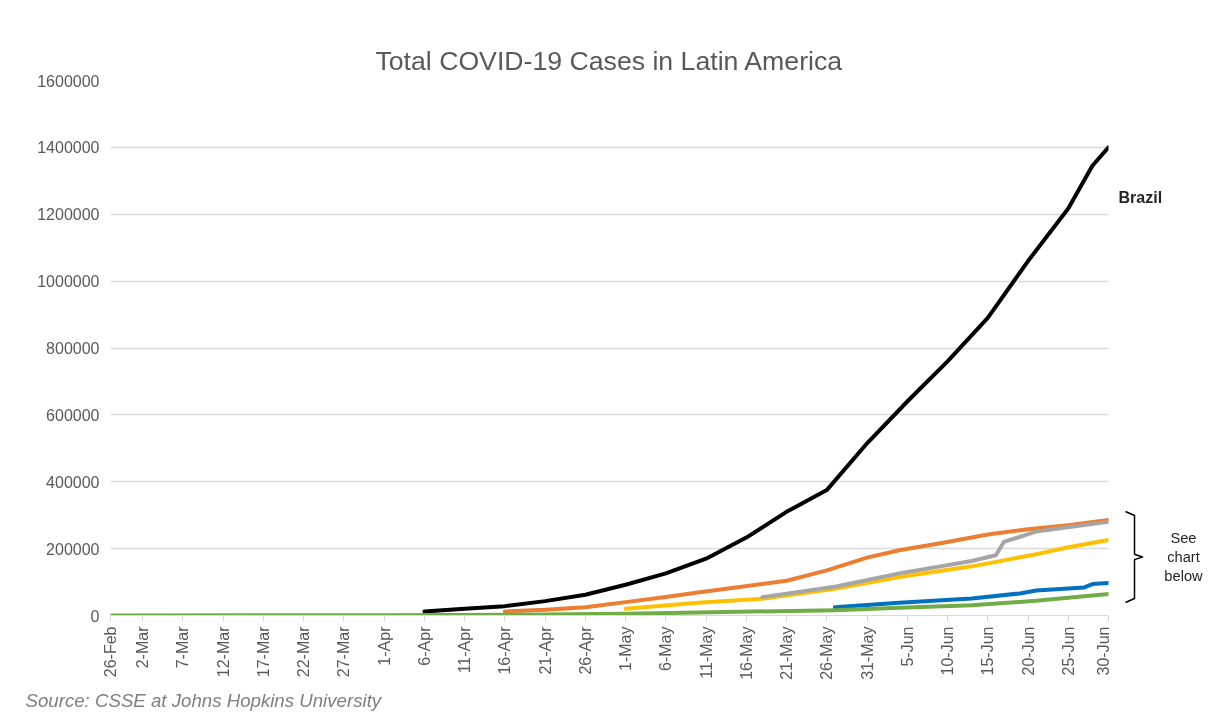 This screenshot has height=715, width=1221. Describe the element at coordinates (73, 415) in the screenshot. I see `y-tick-label: 600000` at that location.